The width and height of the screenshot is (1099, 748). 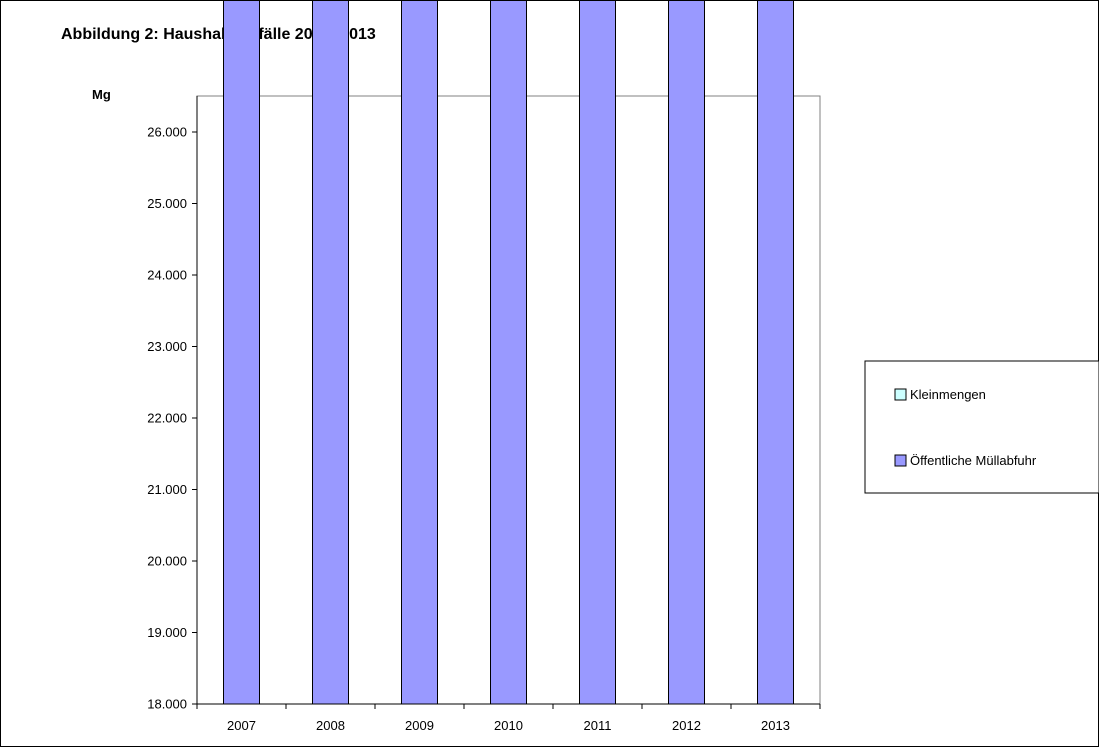 What do you see at coordinates (598, 725) in the screenshot?
I see `x-tick-label: 2011` at bounding box center [598, 725].